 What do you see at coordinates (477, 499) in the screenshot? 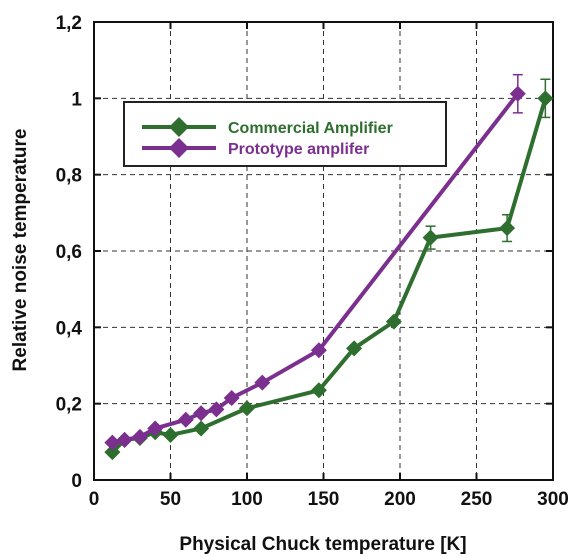
I see `x-tick-label: 250` at bounding box center [477, 499].